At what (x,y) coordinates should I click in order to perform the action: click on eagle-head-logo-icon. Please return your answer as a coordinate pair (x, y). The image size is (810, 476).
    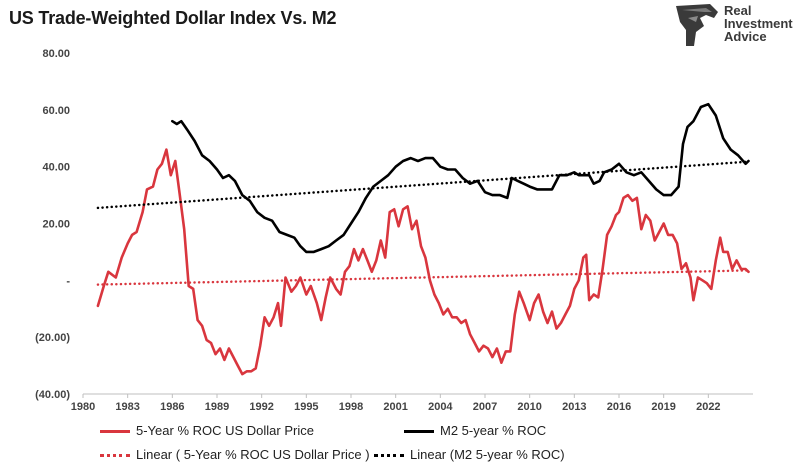
    Looking at the image, I should click on (697, 25).